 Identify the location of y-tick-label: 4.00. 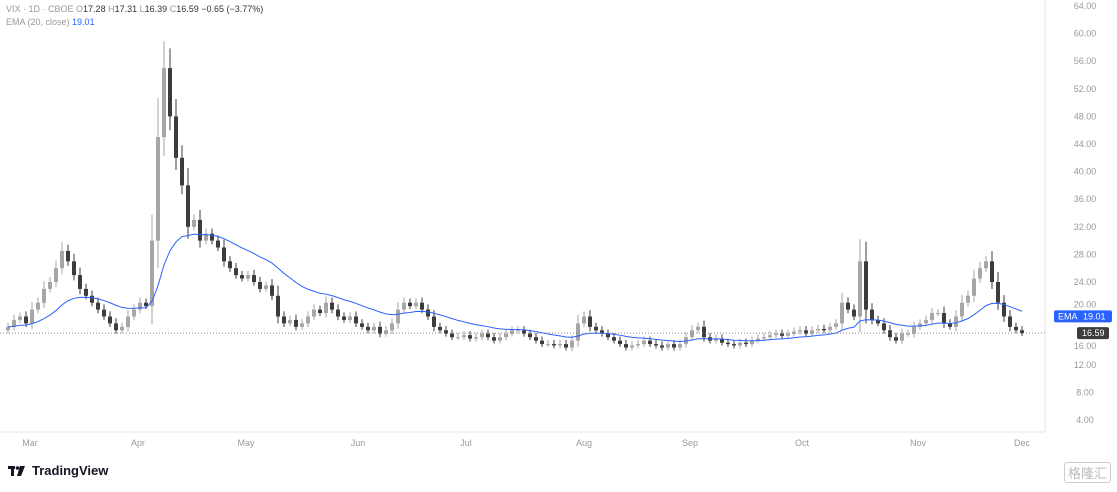
(1085, 420).